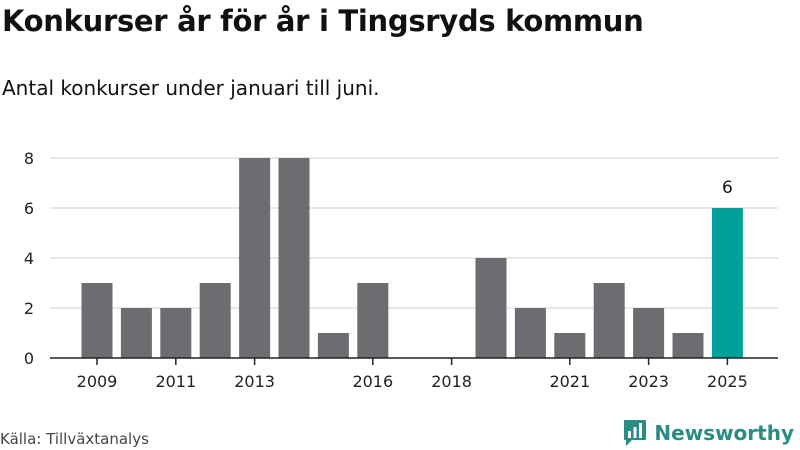 The height and width of the screenshot is (450, 800). Describe the element at coordinates (323, 21) in the screenshot. I see `chart-title: Konkurser år för år i Tingsryds kommun` at that location.